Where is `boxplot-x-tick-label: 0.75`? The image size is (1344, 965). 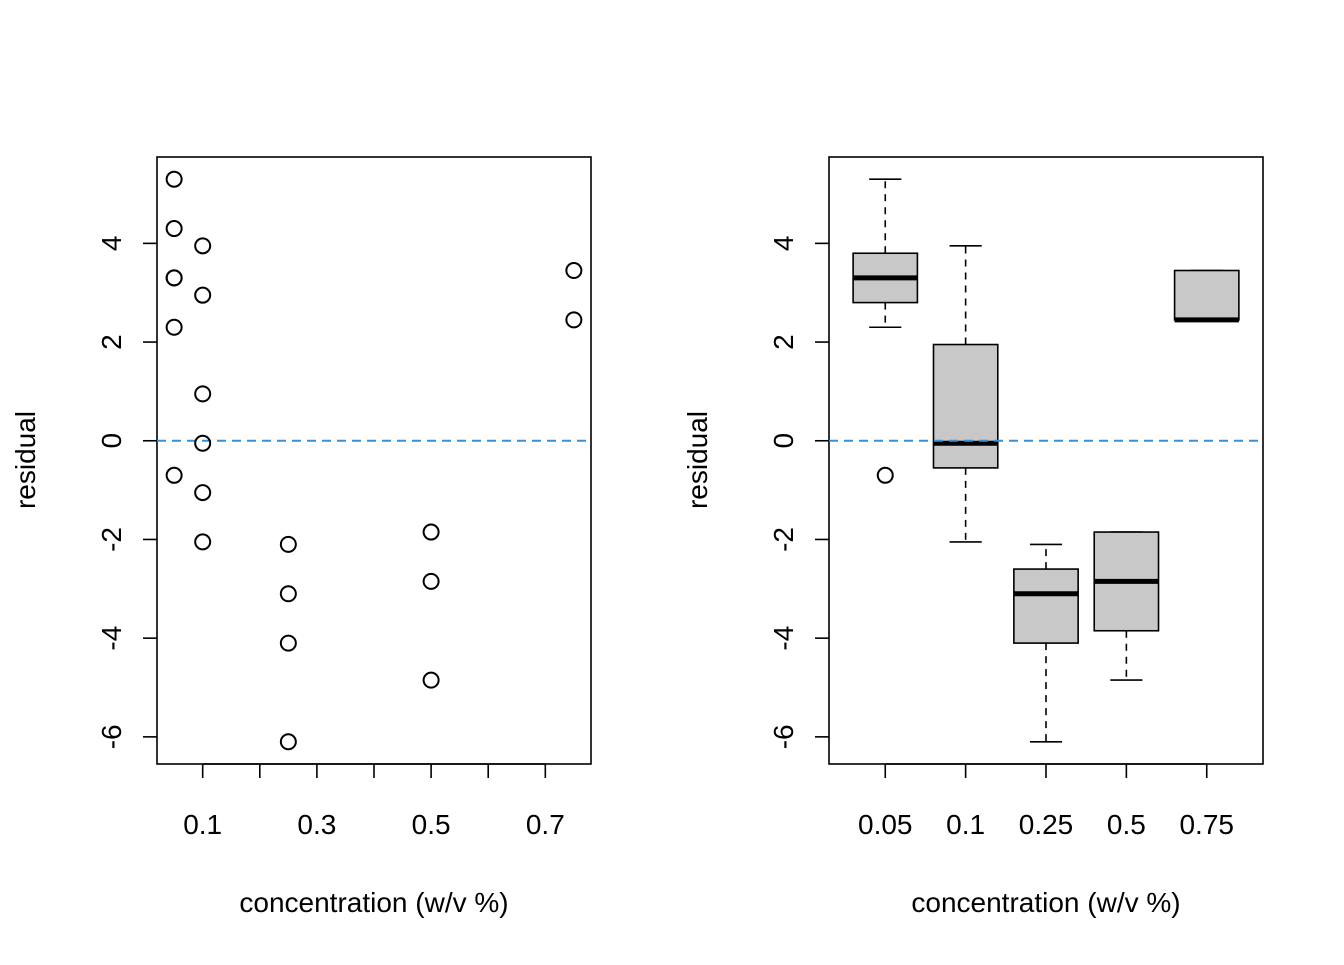 boxplot-x-tick-label: 0.75 is located at coordinates (1206, 824).